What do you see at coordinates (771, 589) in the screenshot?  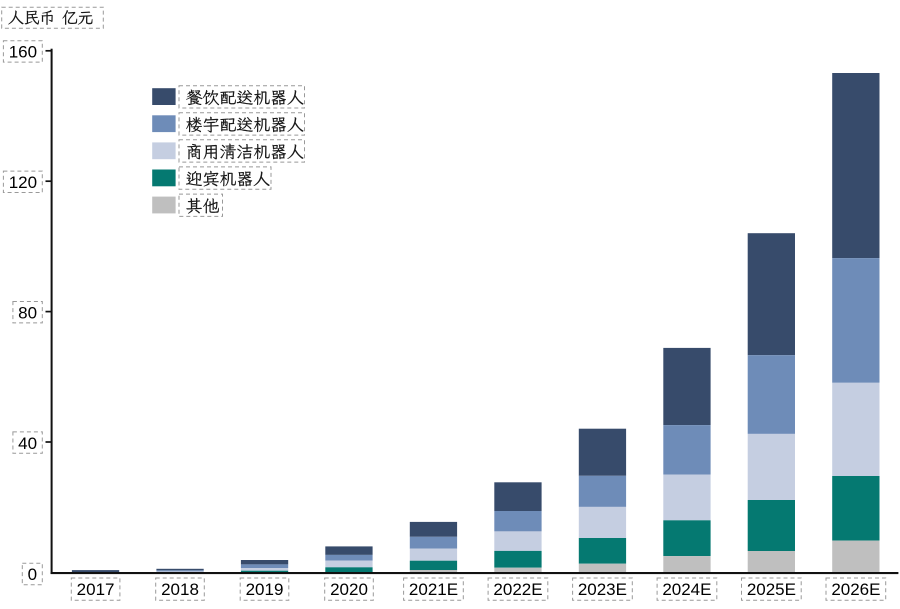 I see `svg-text: 2025E` at bounding box center [771, 589].